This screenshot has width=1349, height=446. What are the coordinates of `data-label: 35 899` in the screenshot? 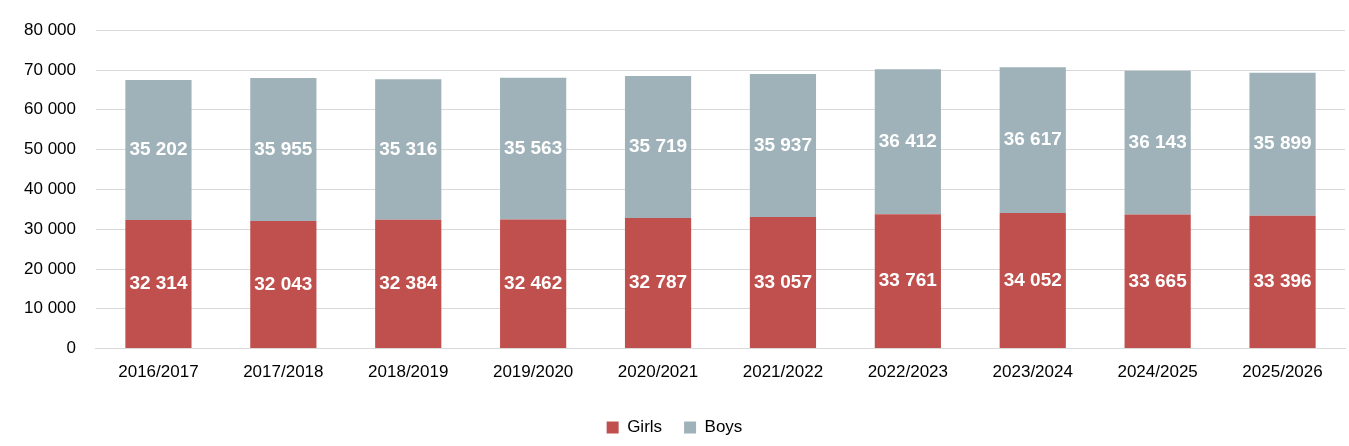 It's located at (1282, 143).